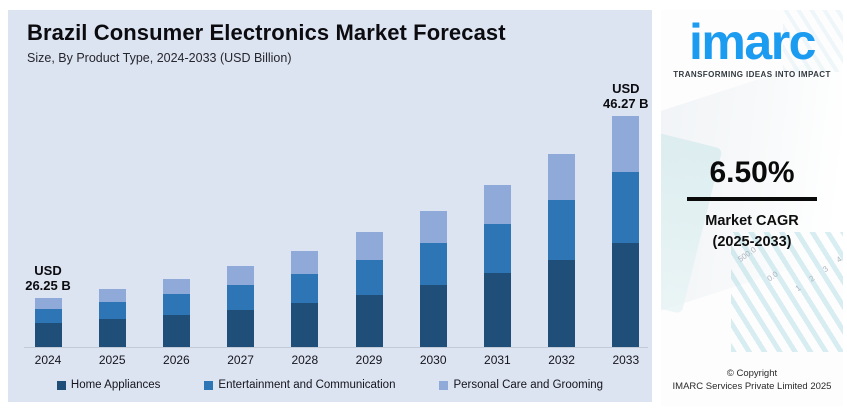 Image resolution: width=847 pixels, height=410 pixels. What do you see at coordinates (307, 385) in the screenshot?
I see `legend-label: Entertainment and Communication` at bounding box center [307, 385].